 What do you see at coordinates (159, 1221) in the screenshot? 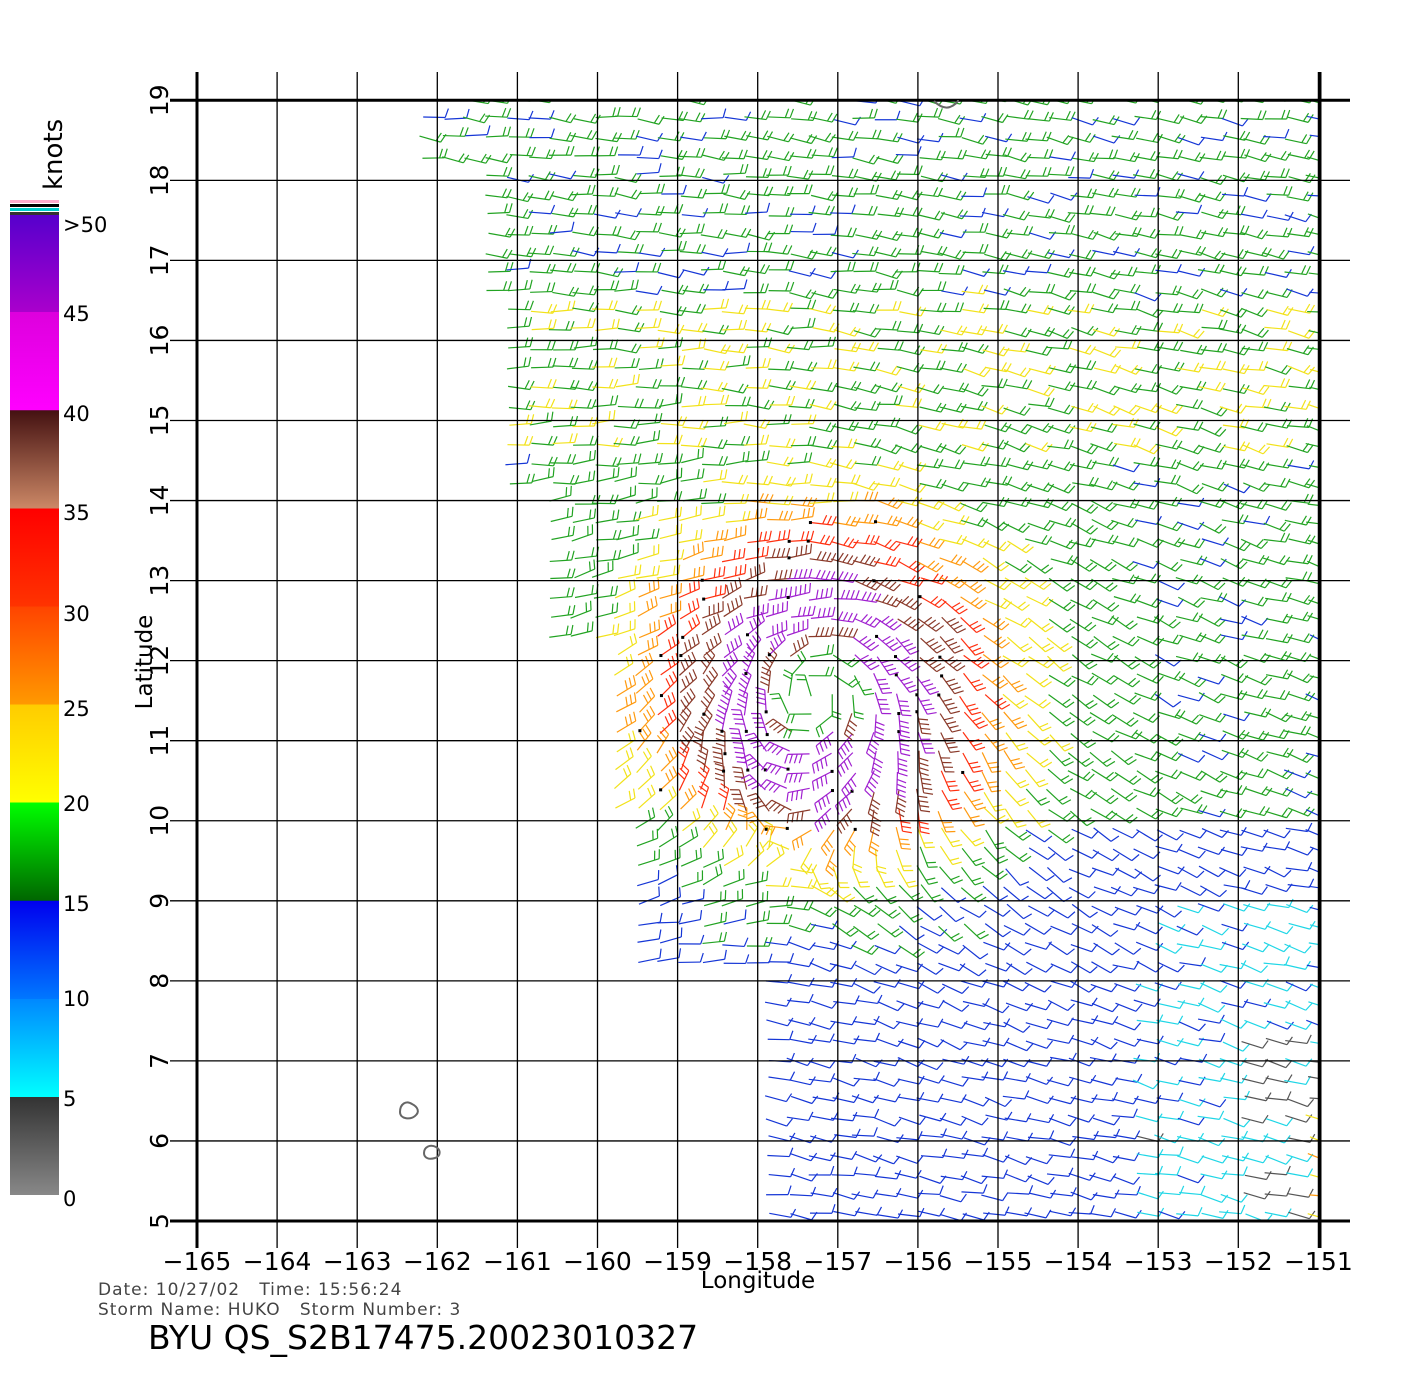
I see `y-tick-label: 5` at bounding box center [159, 1221].